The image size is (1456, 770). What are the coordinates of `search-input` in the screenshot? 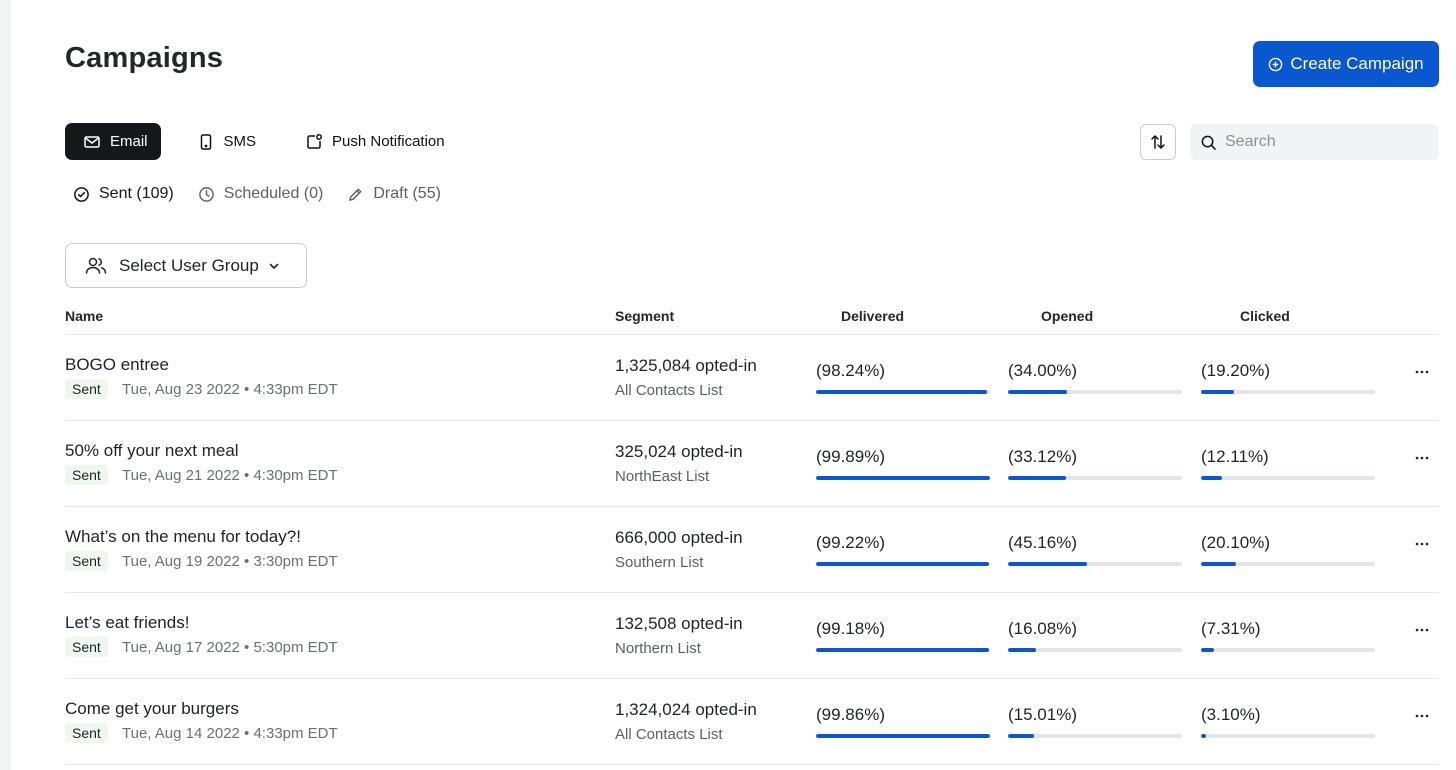 It's located at (1325, 142).